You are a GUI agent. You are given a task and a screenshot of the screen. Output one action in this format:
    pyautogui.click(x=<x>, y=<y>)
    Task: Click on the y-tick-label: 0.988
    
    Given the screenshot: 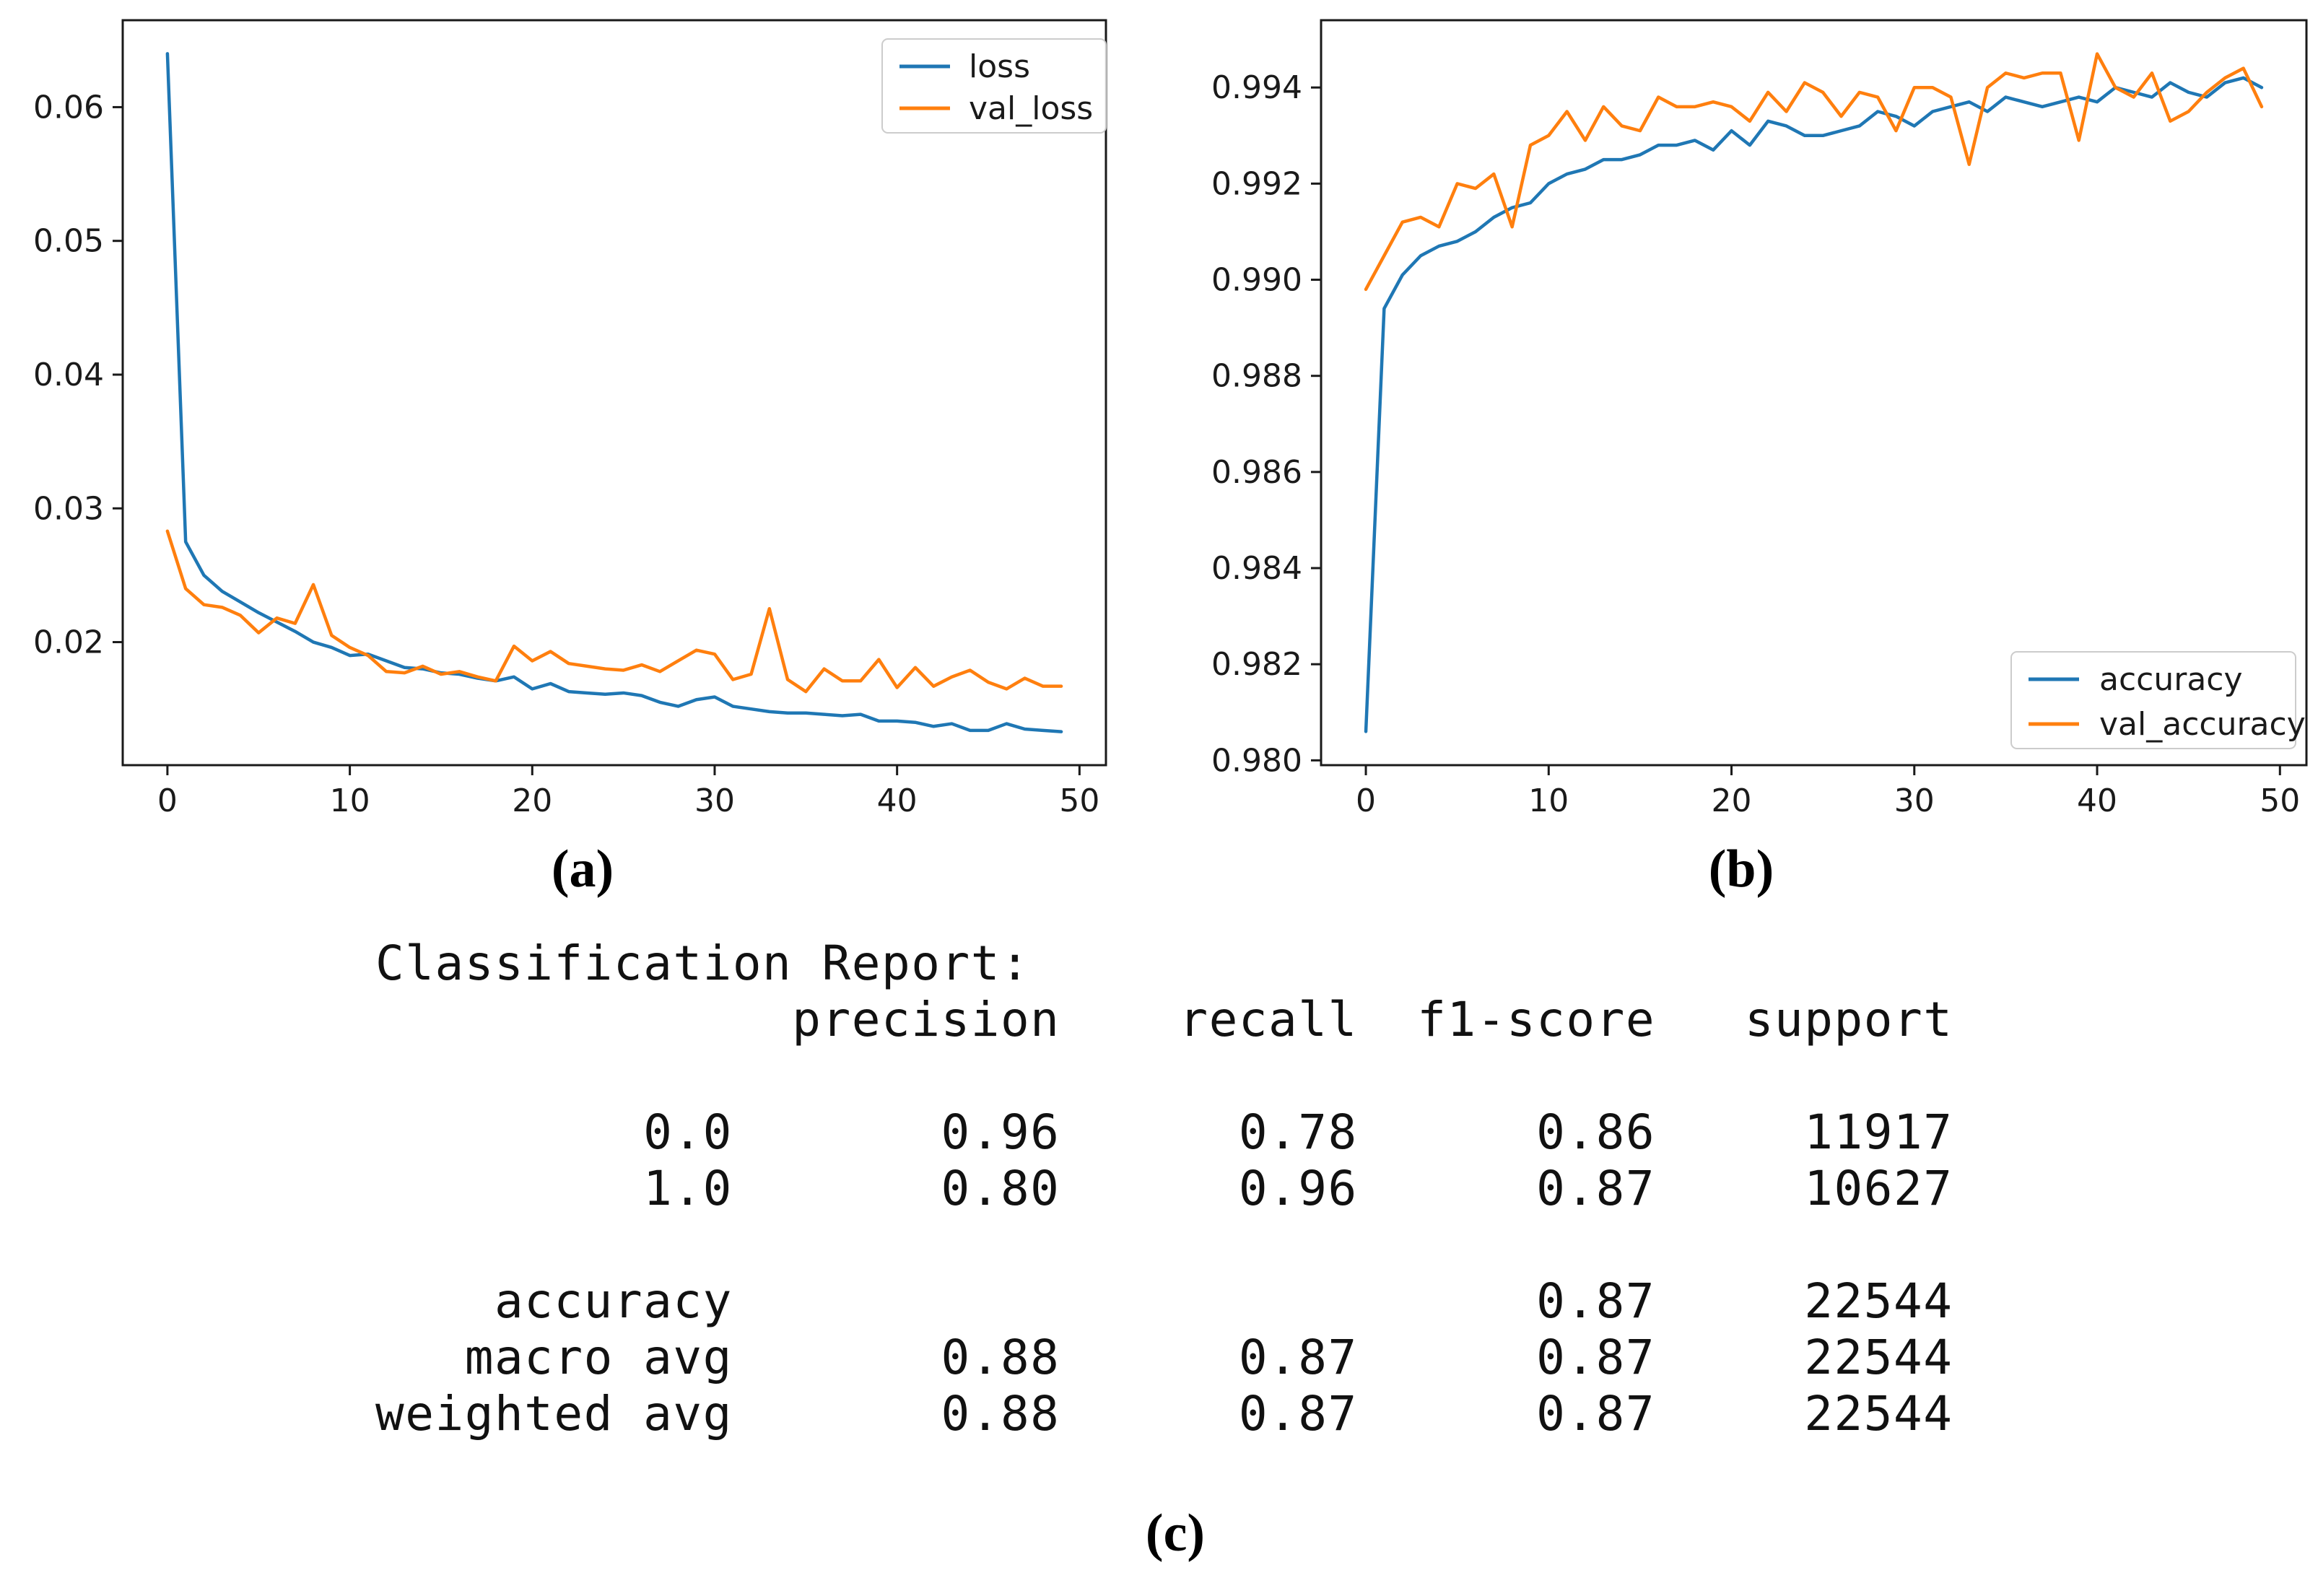 What is the action you would take?
    pyautogui.click(x=1257, y=377)
    